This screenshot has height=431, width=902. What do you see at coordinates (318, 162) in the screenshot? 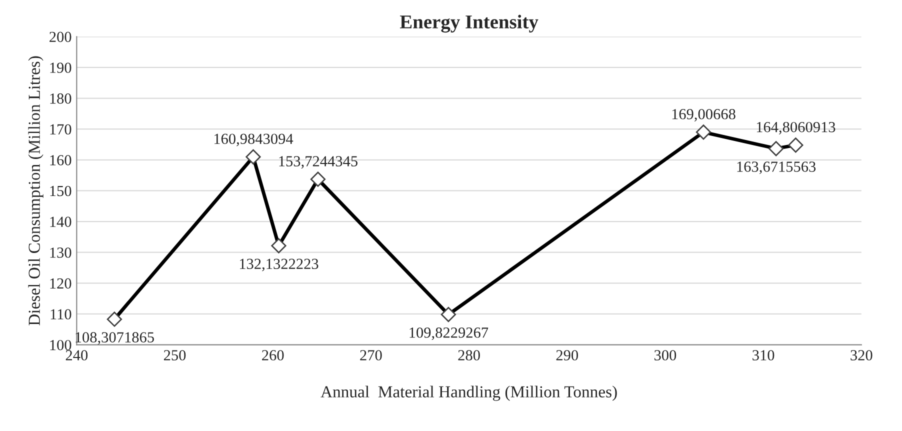
I see `data-label: 153,7244345` at bounding box center [318, 162].